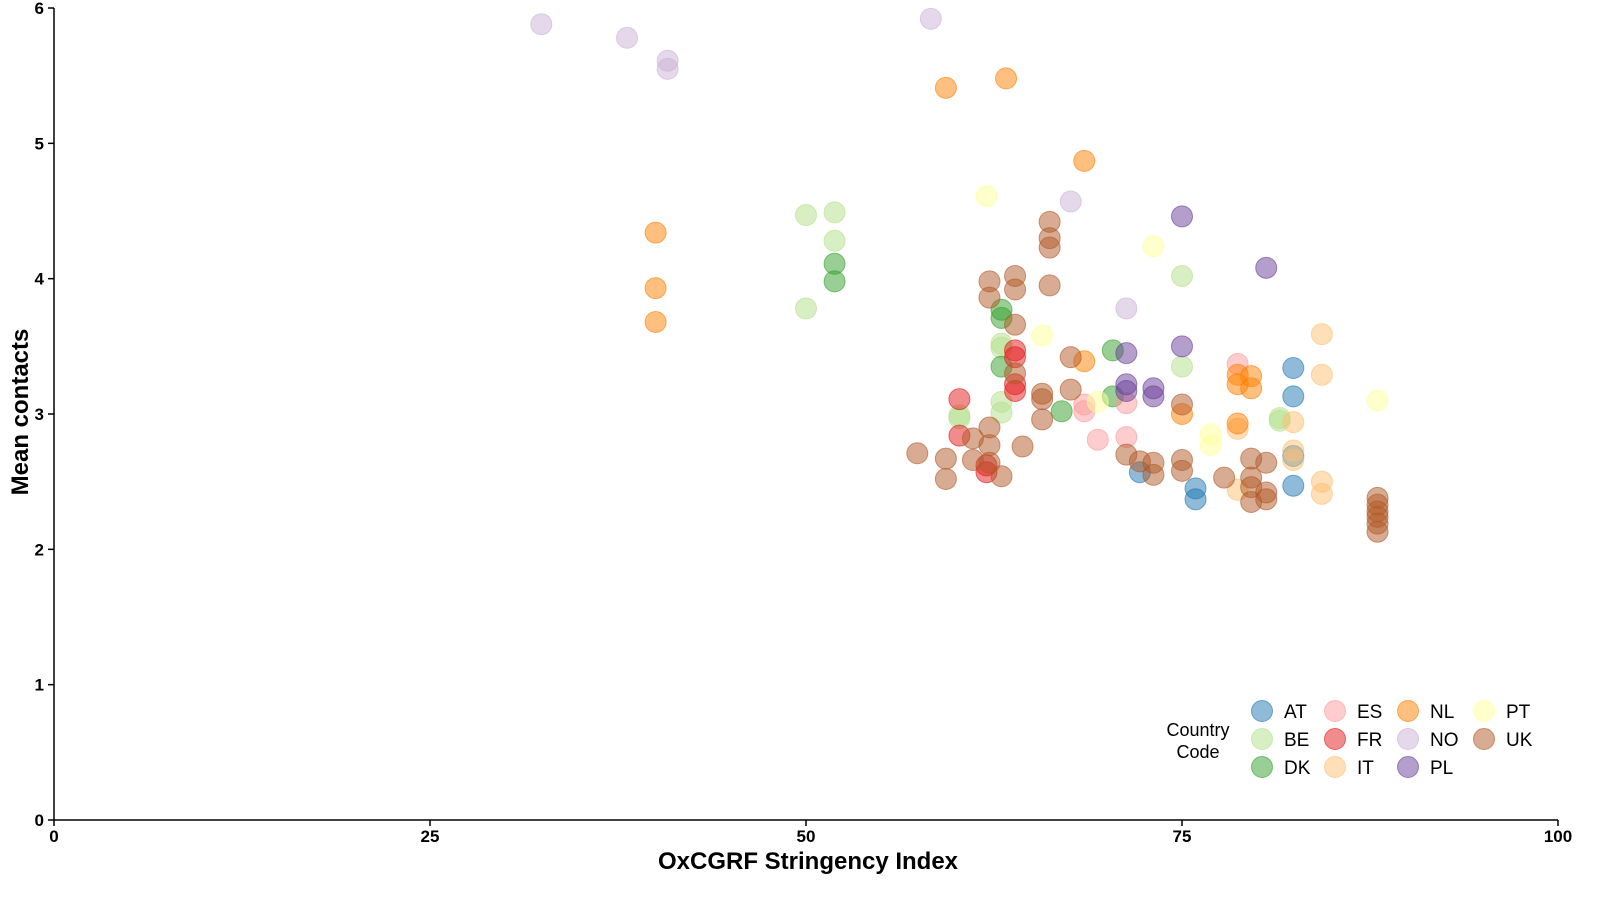 The height and width of the screenshot is (900, 1600). I want to click on legend-item-at: AT, so click(1279, 711).